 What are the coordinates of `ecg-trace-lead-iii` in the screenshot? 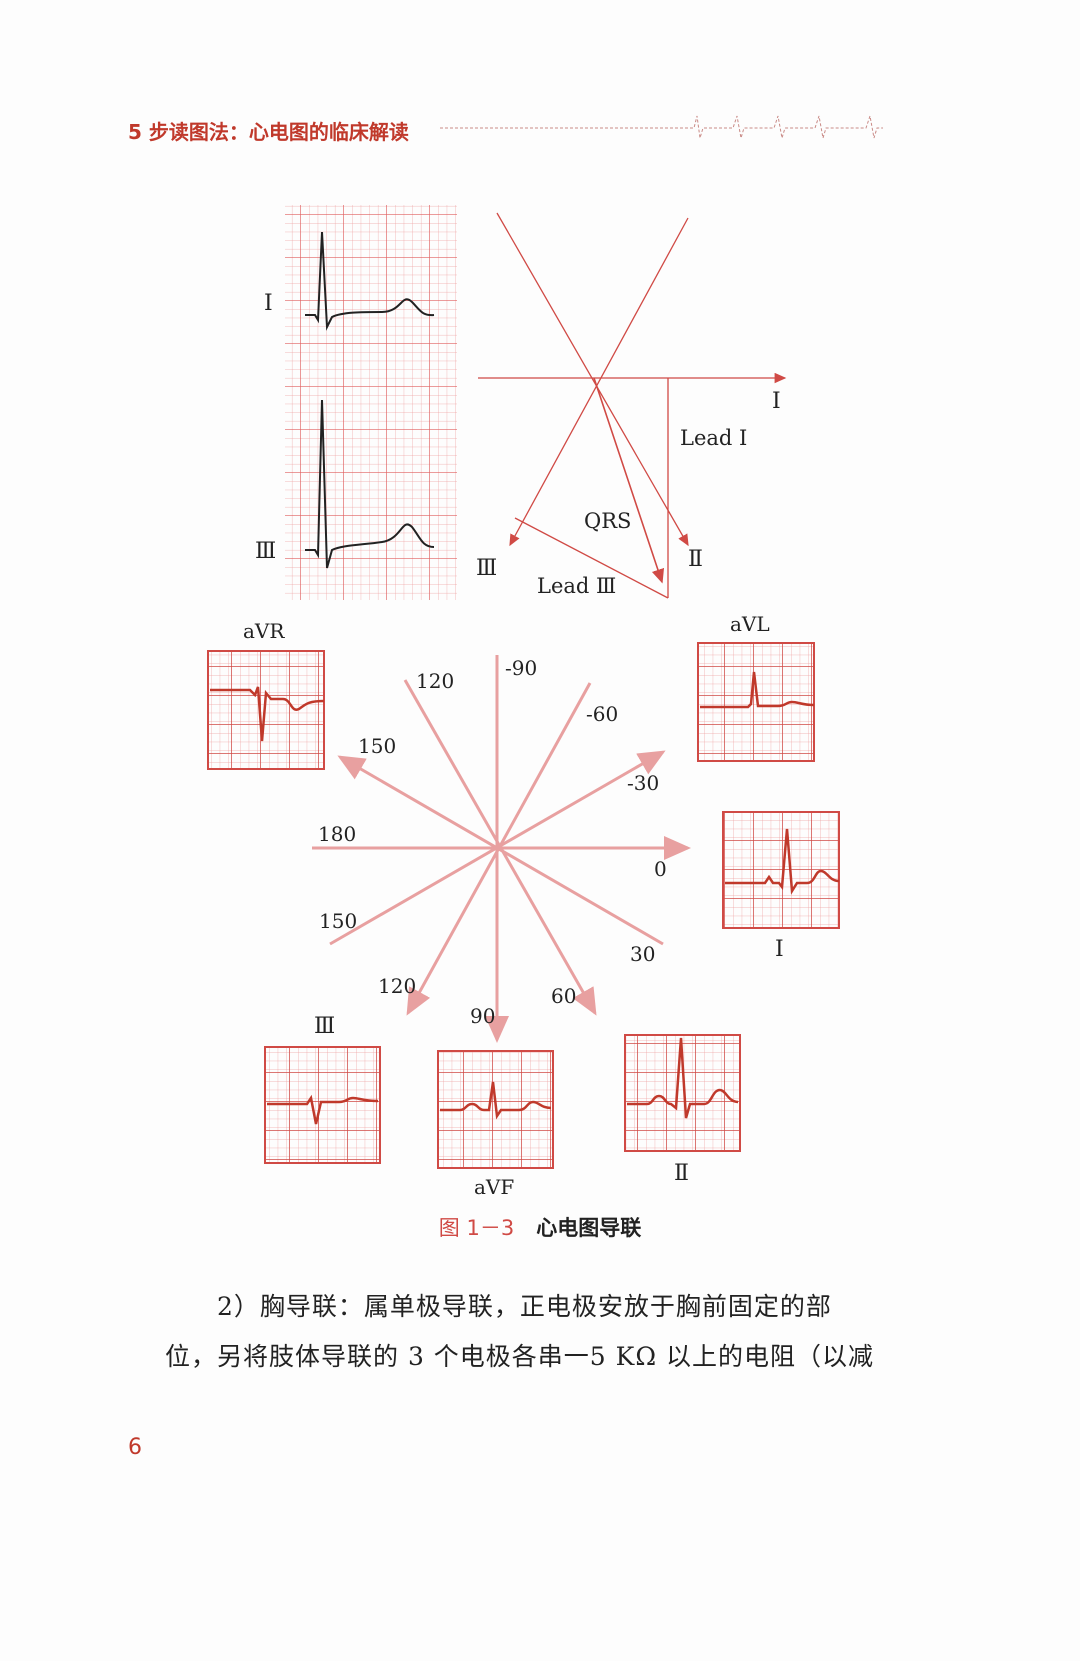 It's located at (370, 484).